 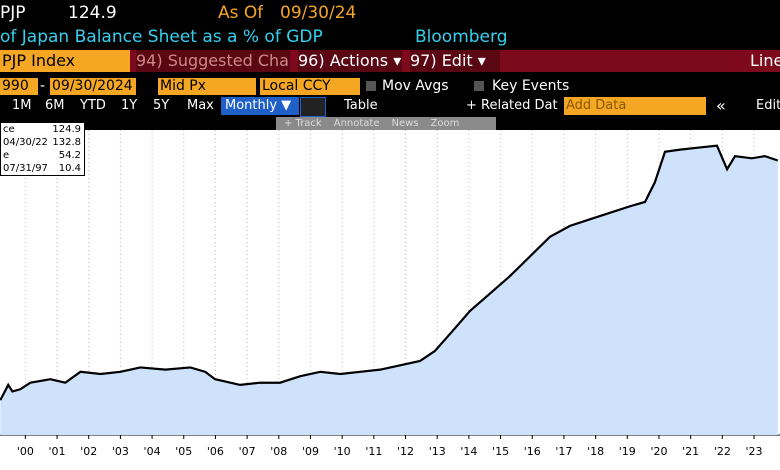 I want to click on tool-button: News, so click(x=405, y=123).